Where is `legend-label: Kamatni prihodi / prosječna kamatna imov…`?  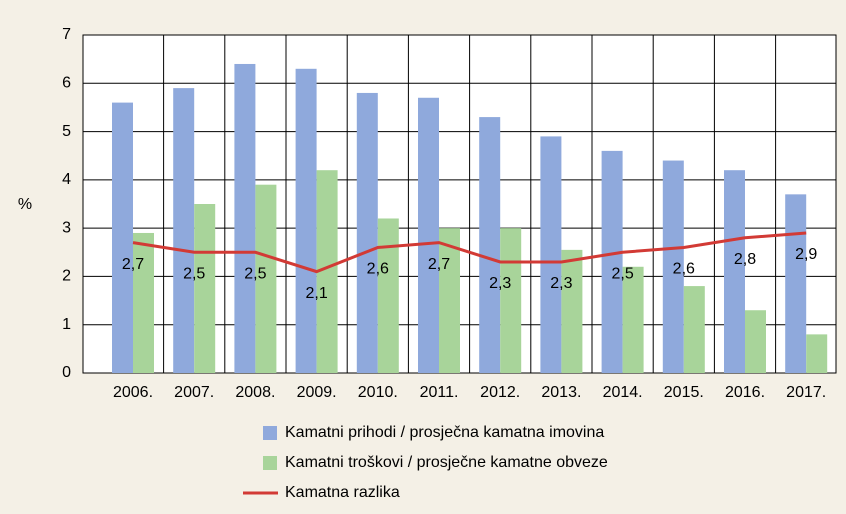
legend-label: Kamatni prihodi / prosječna kamatna imov… is located at coordinates (444, 432).